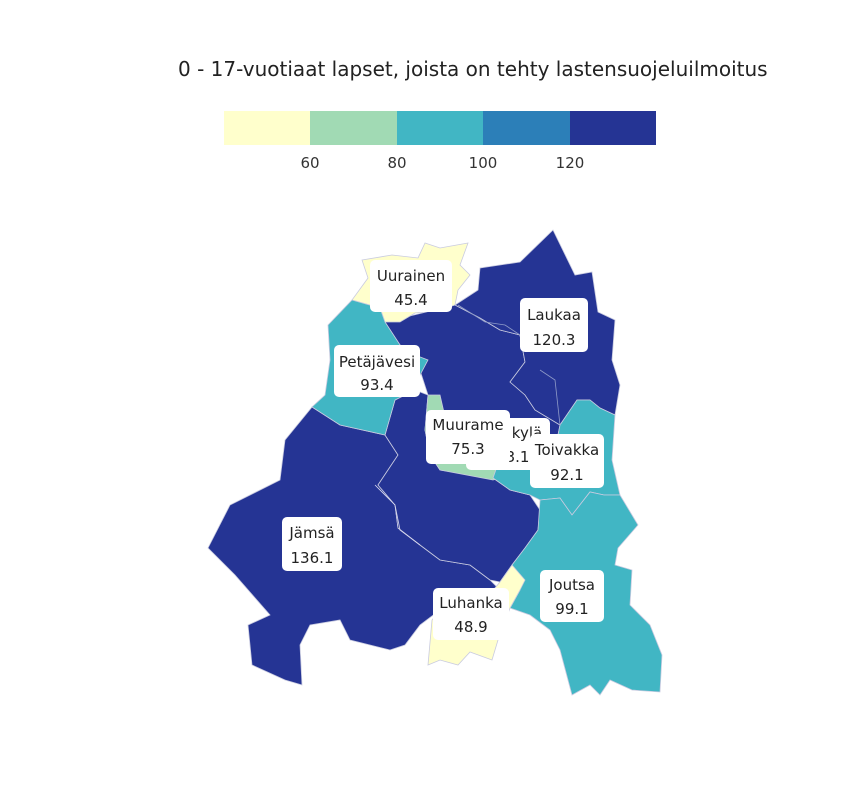 This screenshot has height=792, width=864. What do you see at coordinates (376, 385) in the screenshot?
I see `label-value: 93.4` at bounding box center [376, 385].